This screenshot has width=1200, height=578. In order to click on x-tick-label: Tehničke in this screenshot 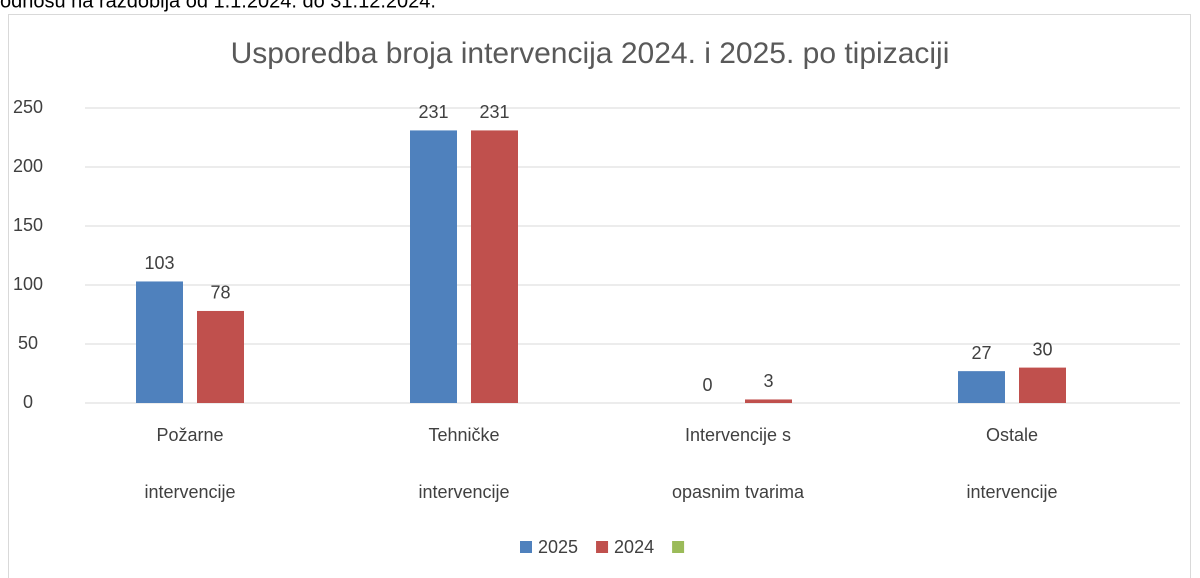, I will do `click(463, 435)`.